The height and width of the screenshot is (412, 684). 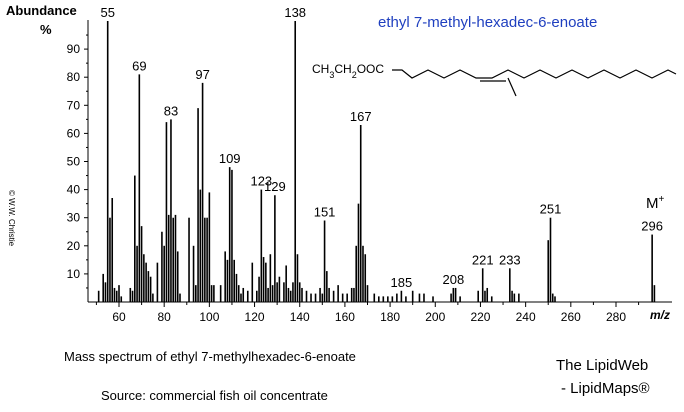 I want to click on y-tick-label: 60, so click(x=74, y=133).